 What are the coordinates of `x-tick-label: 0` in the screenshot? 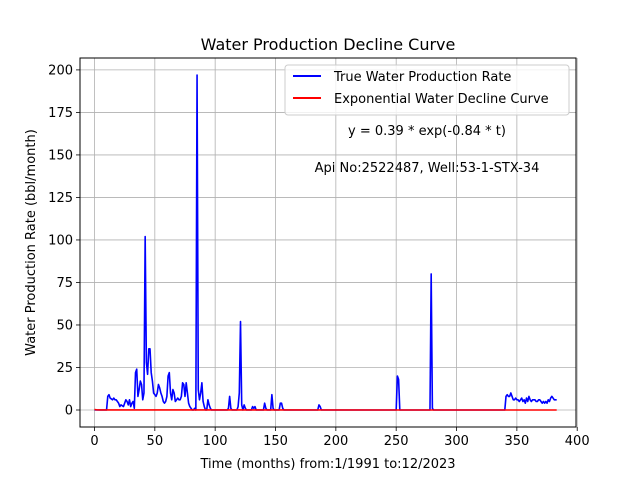 It's located at (94, 441).